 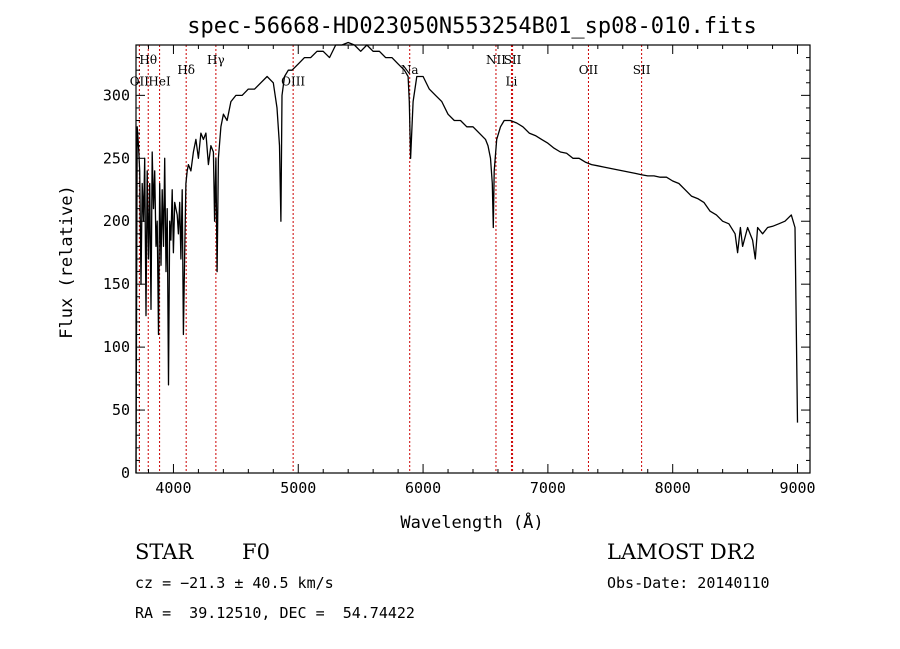 I want to click on marker-label-5: OIII, so click(x=293, y=81).